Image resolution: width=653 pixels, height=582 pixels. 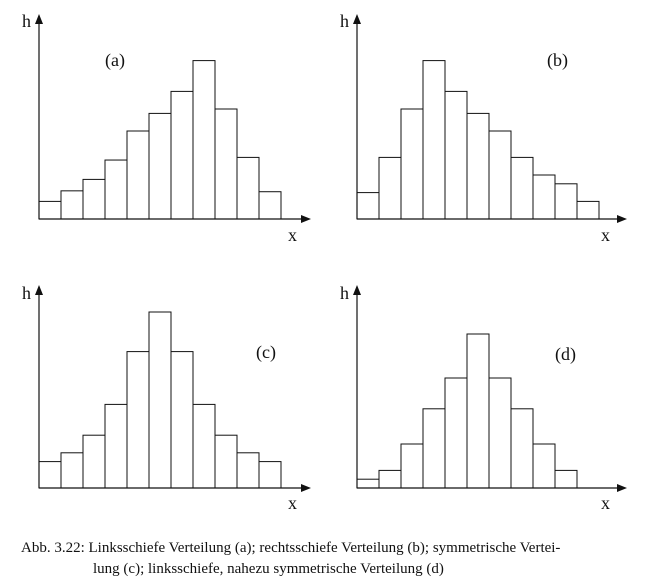 What do you see at coordinates (266, 352) in the screenshot?
I see `panel-label: (c)` at bounding box center [266, 352].